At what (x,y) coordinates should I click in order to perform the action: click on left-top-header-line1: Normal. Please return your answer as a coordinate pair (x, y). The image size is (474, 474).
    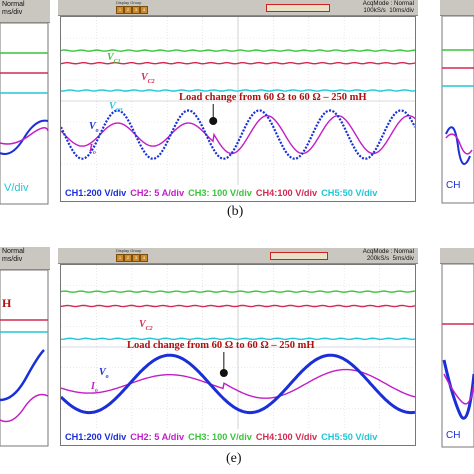
    Looking at the image, I should click on (13, 4).